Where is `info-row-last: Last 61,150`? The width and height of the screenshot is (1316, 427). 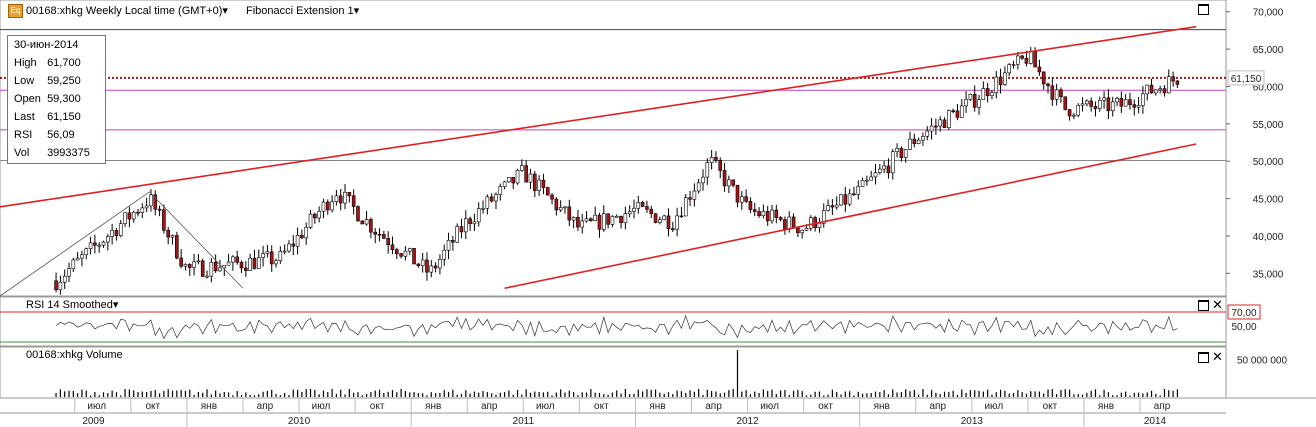 info-row-last: Last 61,150 is located at coordinates (47, 117).